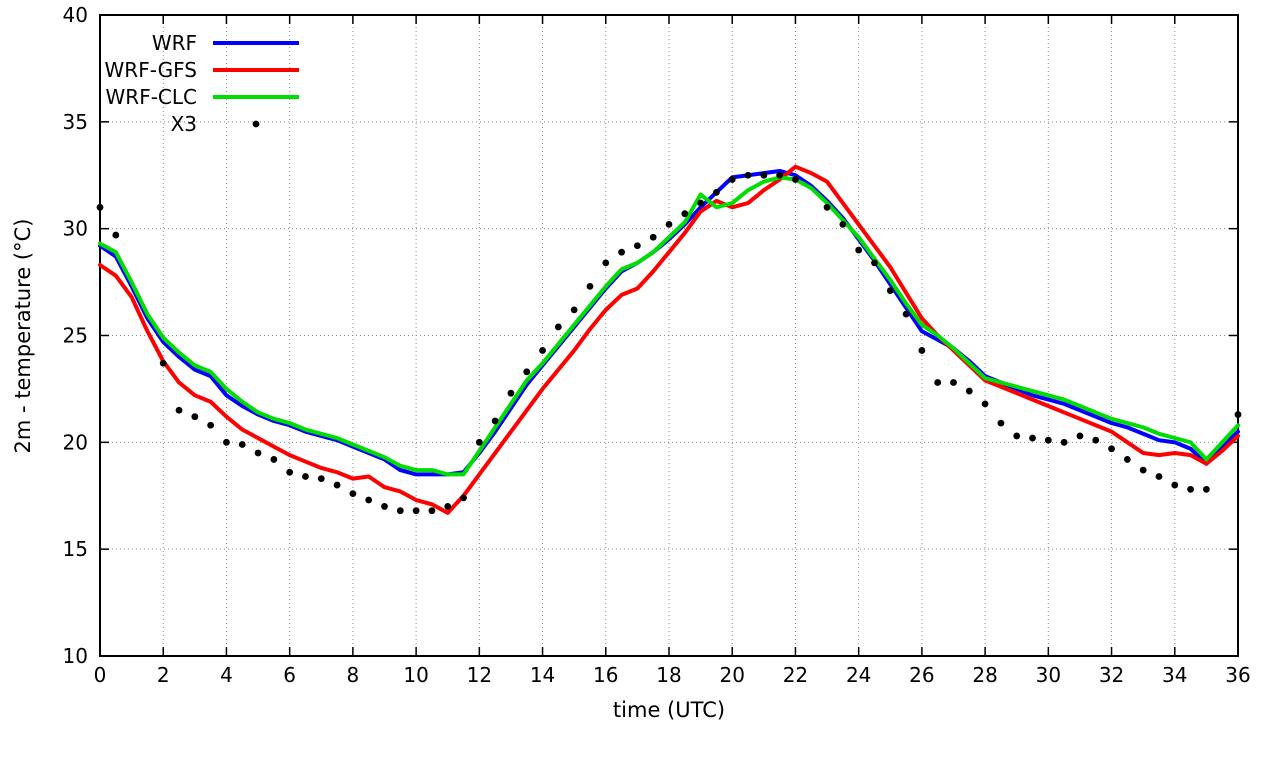 Image resolution: width=1280 pixels, height=760 pixels. I want to click on x-tick-label: 14, so click(542, 675).